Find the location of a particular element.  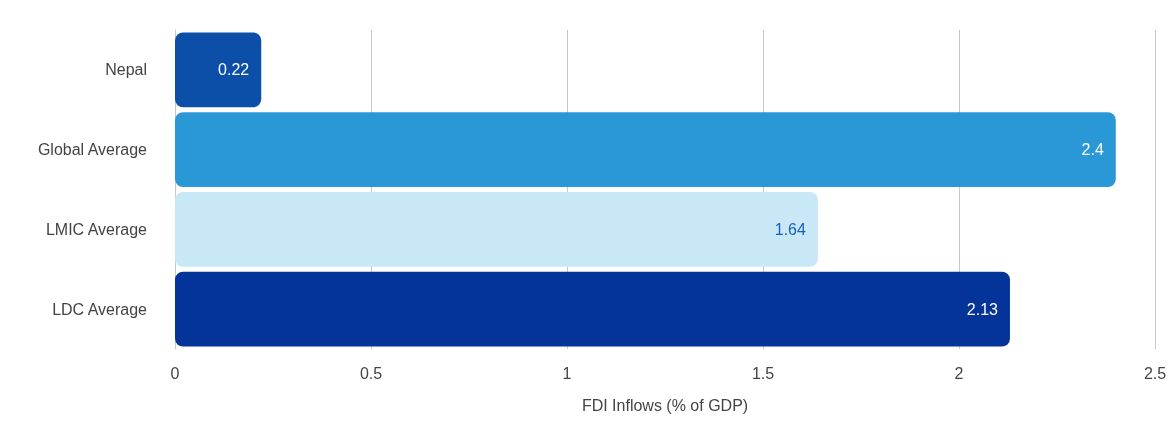

data-label: 1.64 is located at coordinates (790, 229).